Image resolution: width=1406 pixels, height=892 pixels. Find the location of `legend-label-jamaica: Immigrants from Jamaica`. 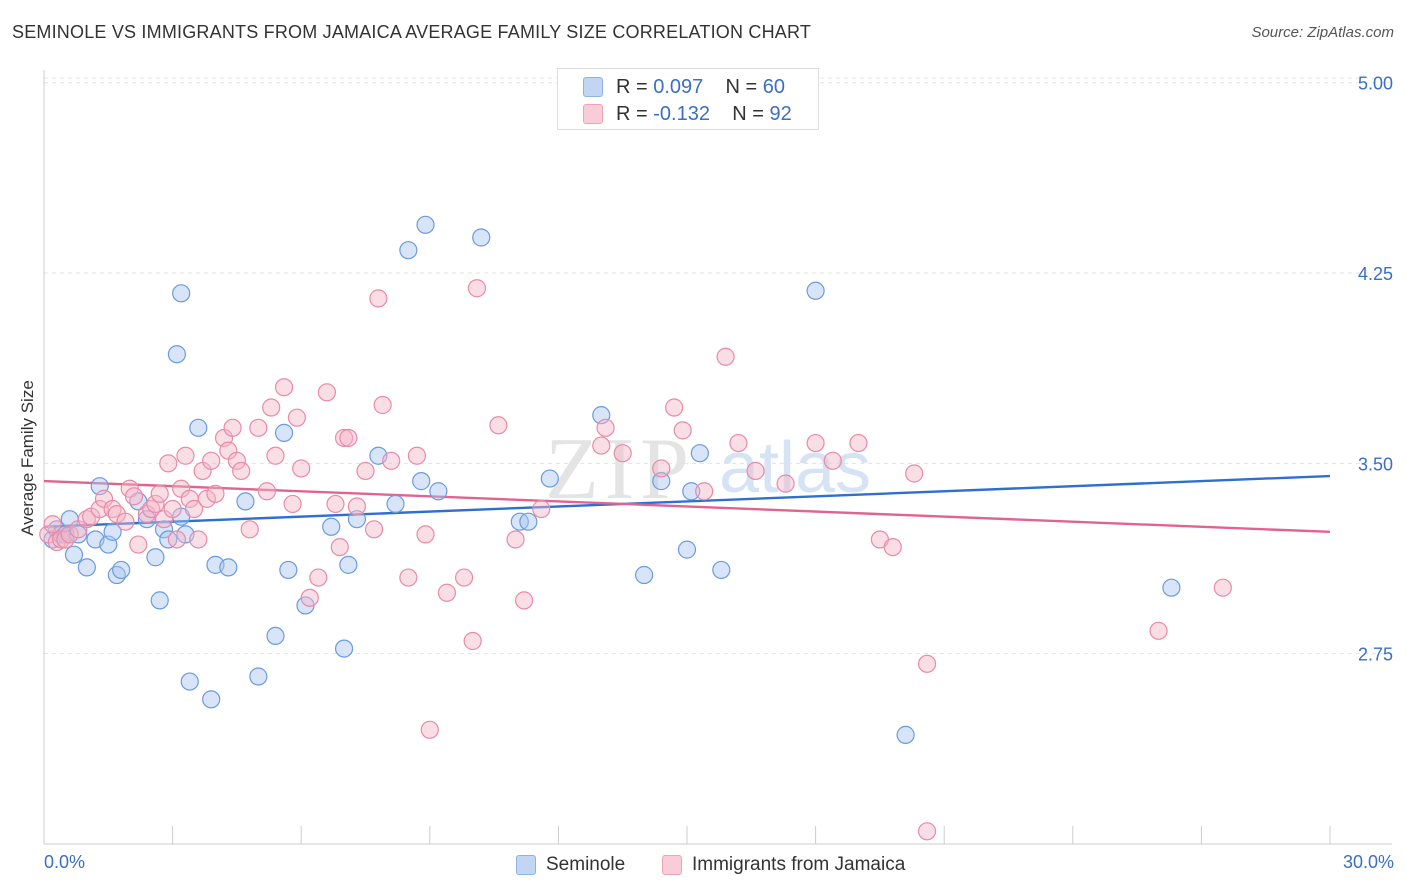

legend-label-jamaica: Immigrants from Jamaica is located at coordinates (799, 864).